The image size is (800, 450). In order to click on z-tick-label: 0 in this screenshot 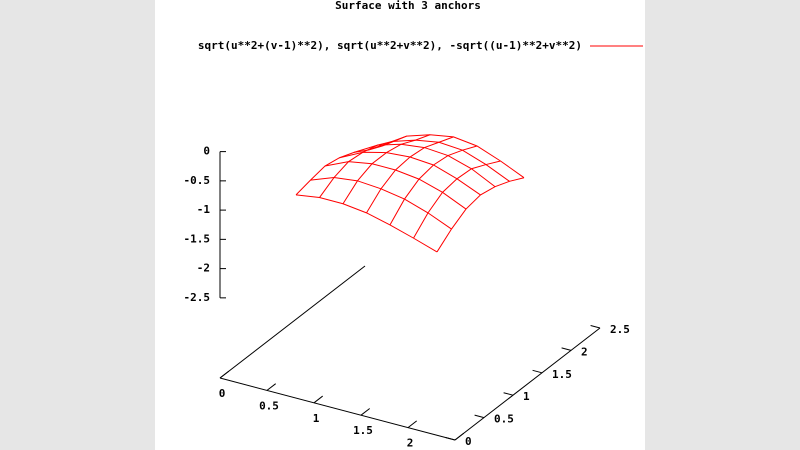, I will do `click(206, 151)`.